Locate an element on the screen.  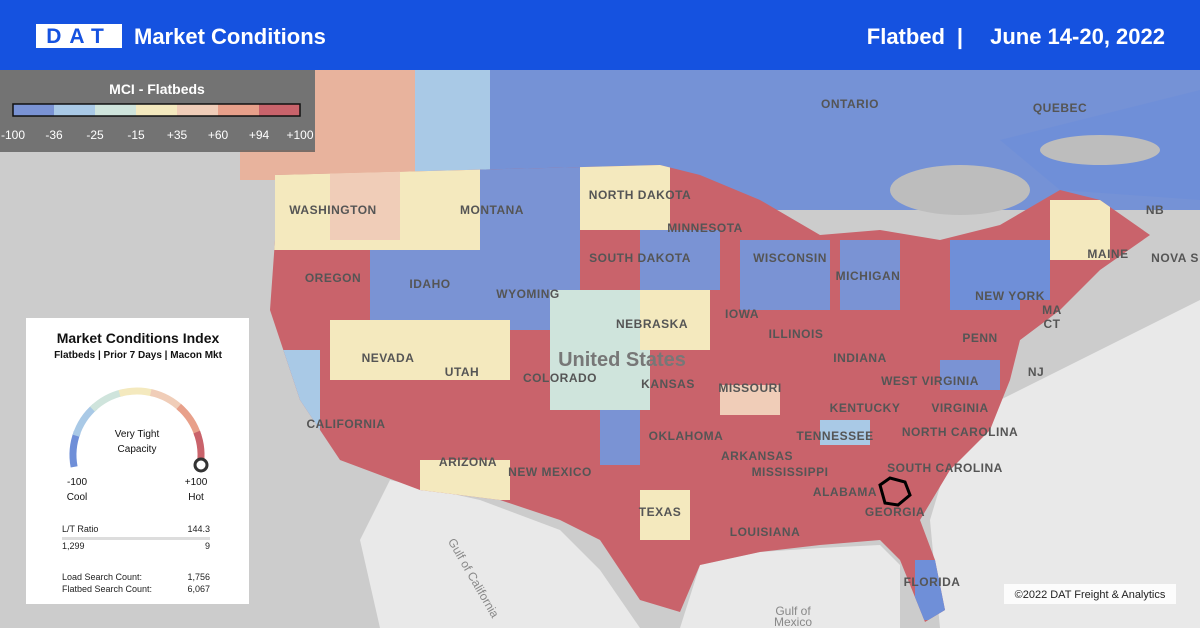
map-label: MA is located at coordinates (1052, 310).